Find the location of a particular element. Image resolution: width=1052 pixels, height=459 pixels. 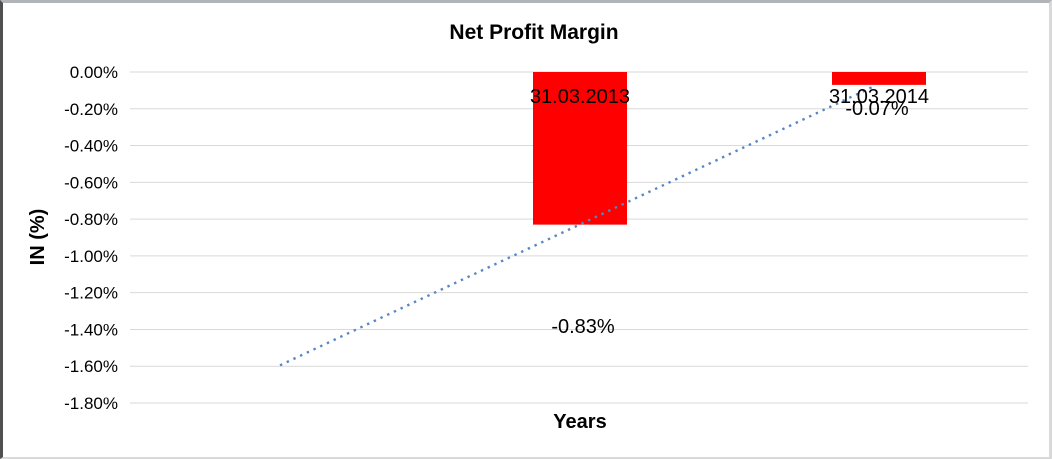

data-label: -0.83% is located at coordinates (583, 327).